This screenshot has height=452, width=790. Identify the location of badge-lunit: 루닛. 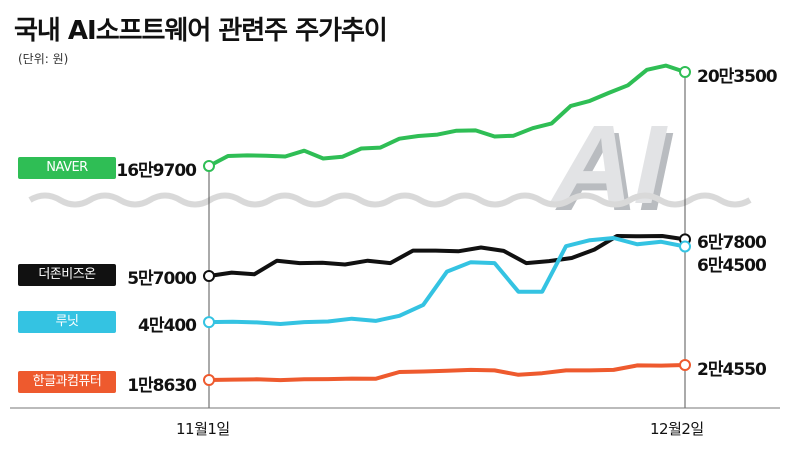
(67, 322).